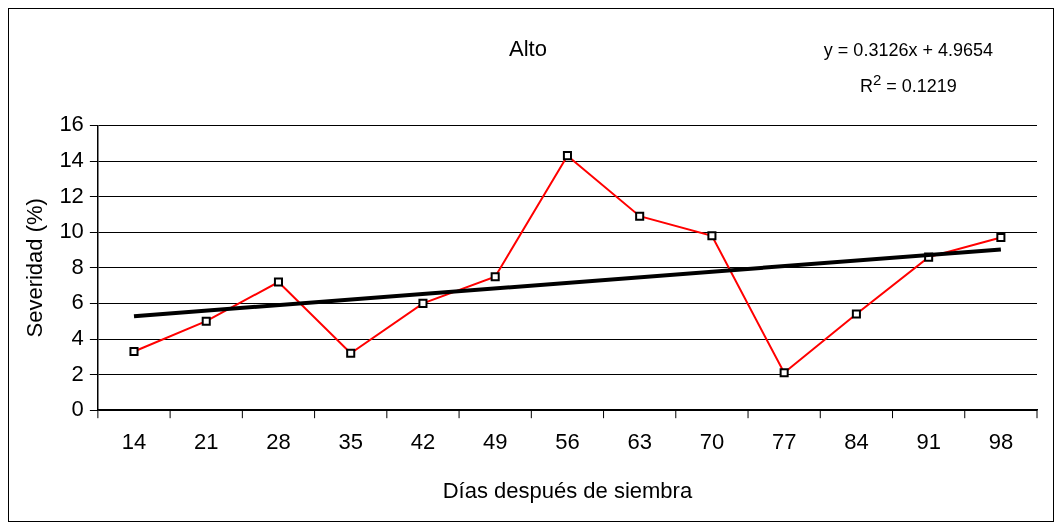 This screenshot has height=530, width=1062. What do you see at coordinates (928, 442) in the screenshot?
I see `x-tick-label: 91` at bounding box center [928, 442].